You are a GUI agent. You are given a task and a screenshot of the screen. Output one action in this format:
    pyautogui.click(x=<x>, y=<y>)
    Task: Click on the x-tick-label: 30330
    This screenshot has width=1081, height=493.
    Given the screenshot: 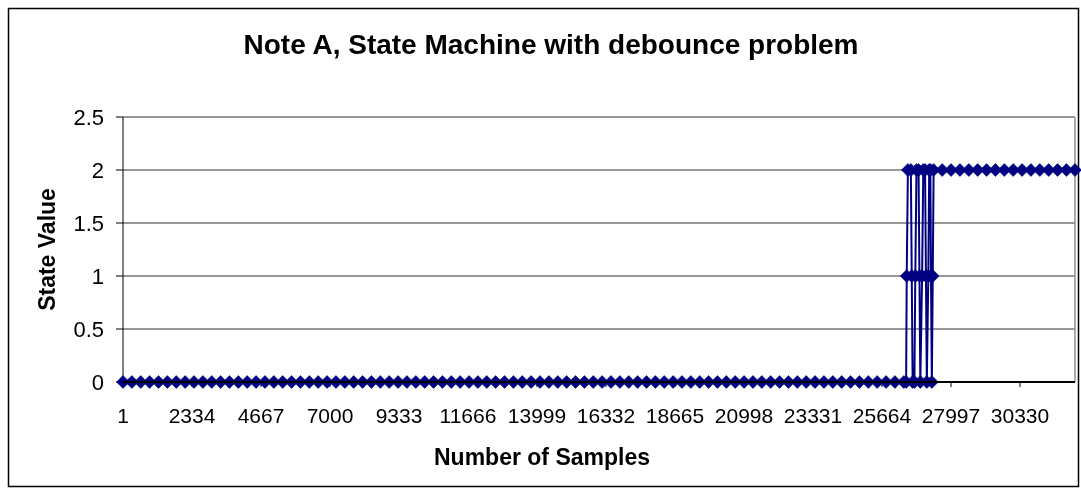 What is the action you would take?
    pyautogui.click(x=1020, y=415)
    